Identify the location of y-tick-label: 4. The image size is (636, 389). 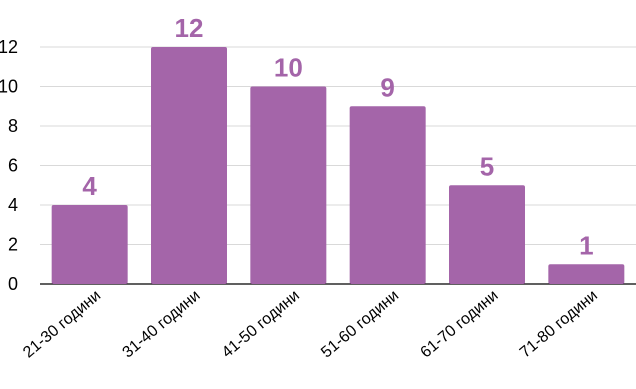
(13, 205).